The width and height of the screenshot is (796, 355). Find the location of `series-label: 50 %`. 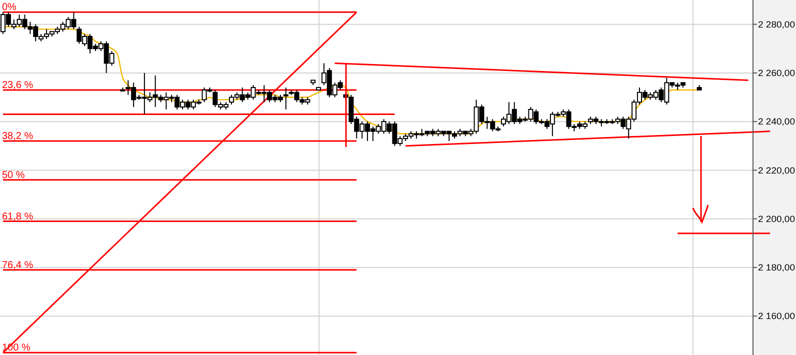

series-label: 50 % is located at coordinates (13, 175).